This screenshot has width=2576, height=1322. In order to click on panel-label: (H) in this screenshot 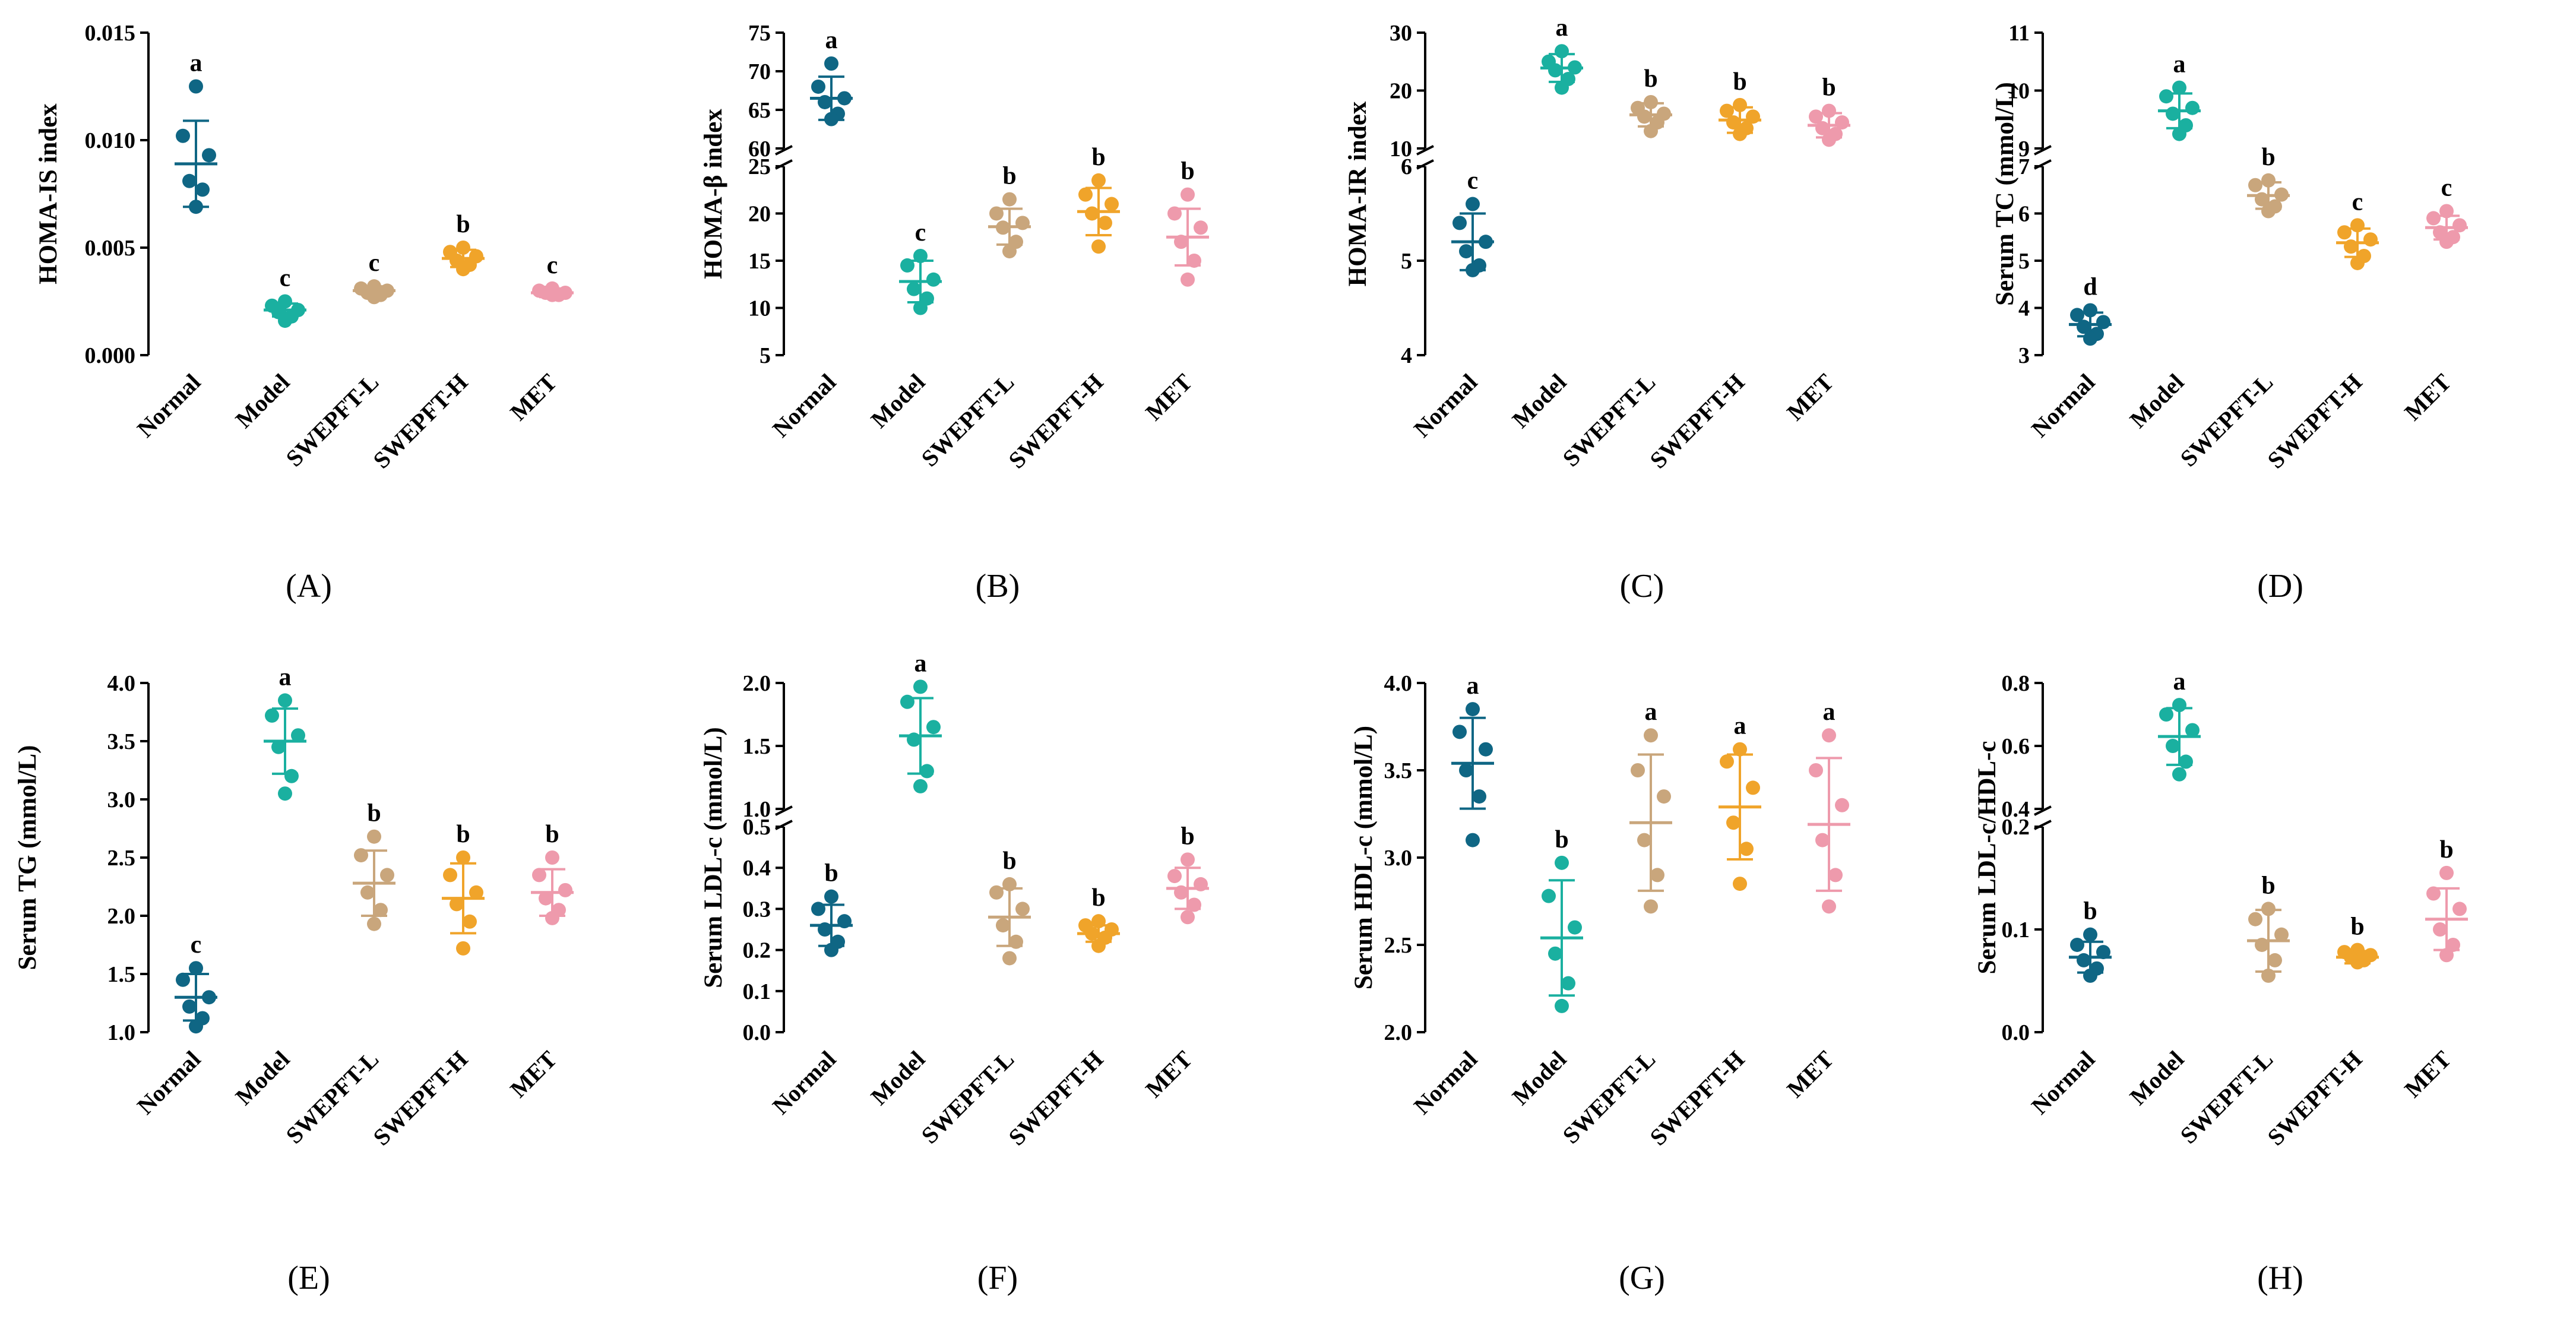, I will do `click(2280, 1278)`.